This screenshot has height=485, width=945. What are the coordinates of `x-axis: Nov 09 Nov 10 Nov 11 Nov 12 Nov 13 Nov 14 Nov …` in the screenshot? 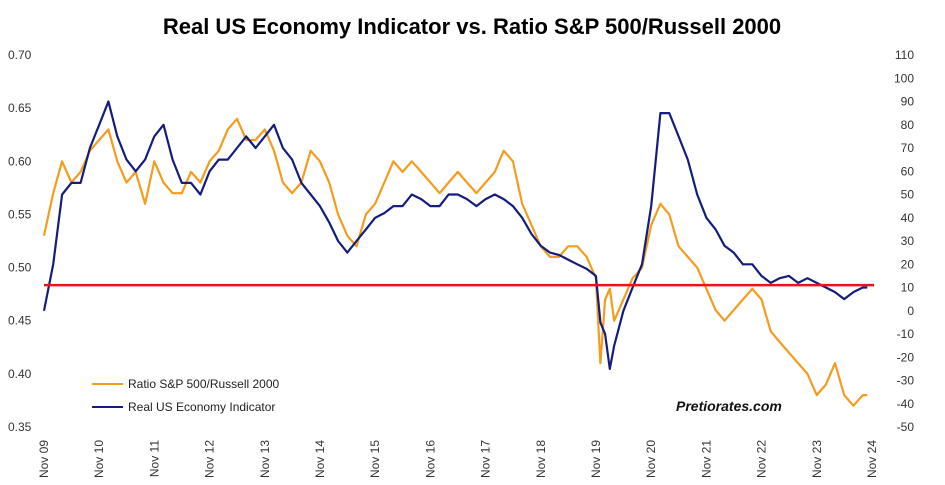 It's located at (458, 459).